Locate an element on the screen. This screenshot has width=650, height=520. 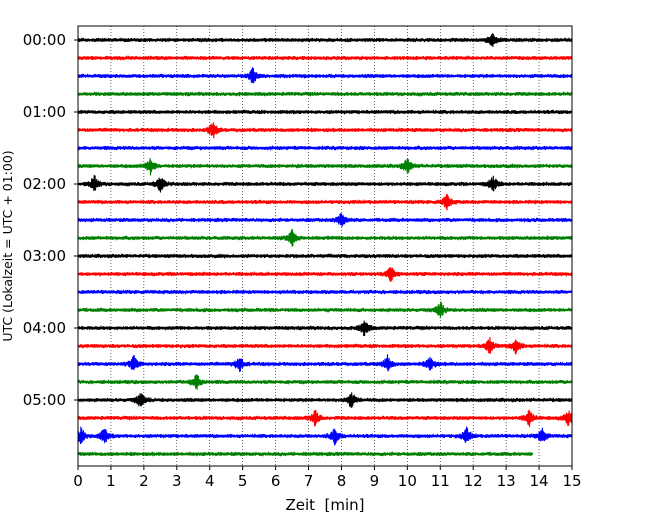
y-tick-label: 01:00 is located at coordinates (44, 112).